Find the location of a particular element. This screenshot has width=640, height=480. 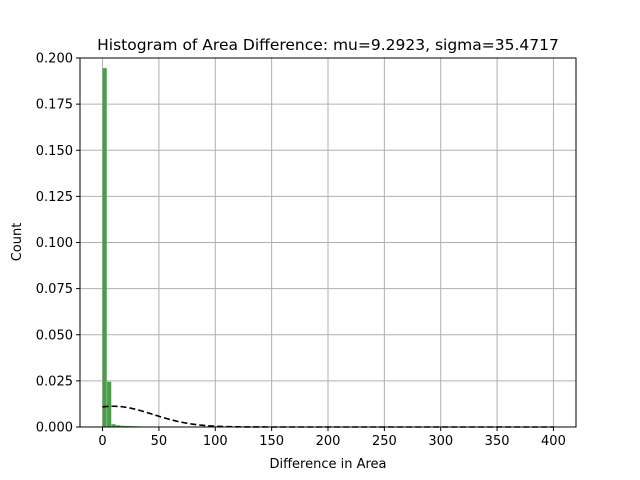

y-tick-label-8: 0.200 is located at coordinates (54, 59).